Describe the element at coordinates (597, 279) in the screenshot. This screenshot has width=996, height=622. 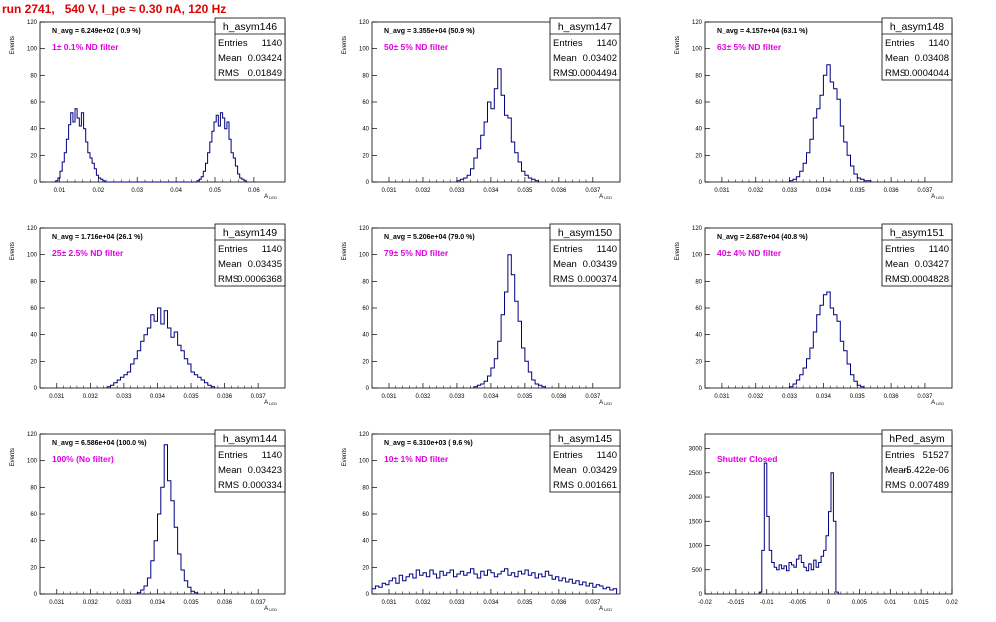
I see `stats-value: 0.000374` at that location.